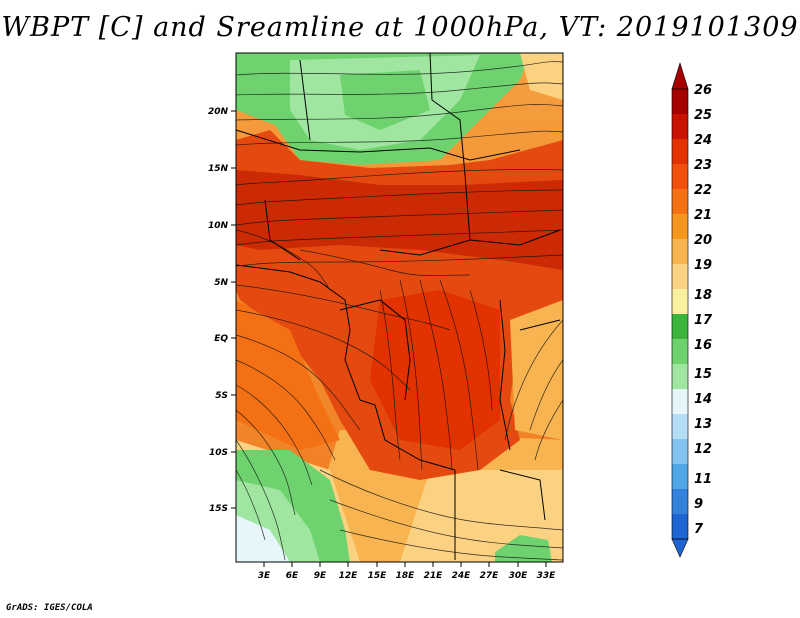  I want to click on lon-label: 21E, so click(434, 576).